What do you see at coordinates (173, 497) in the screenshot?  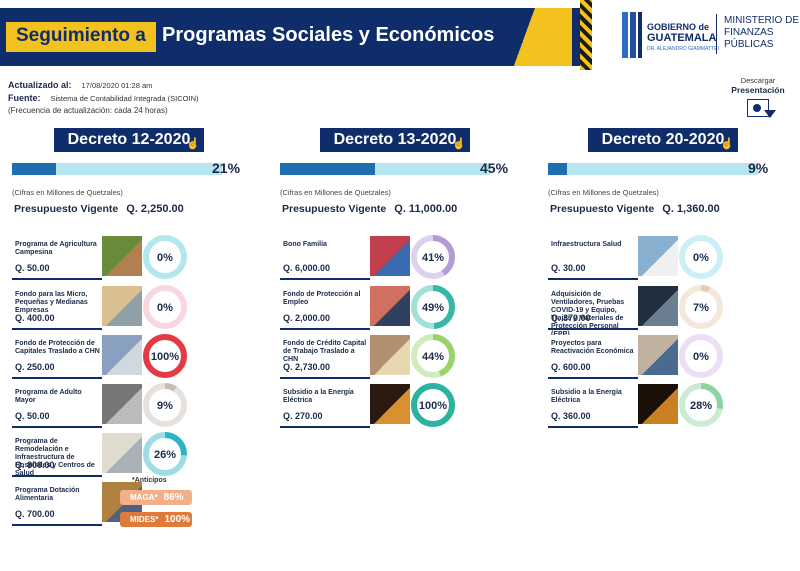 I see `anticipo-value: 86%` at bounding box center [173, 497].